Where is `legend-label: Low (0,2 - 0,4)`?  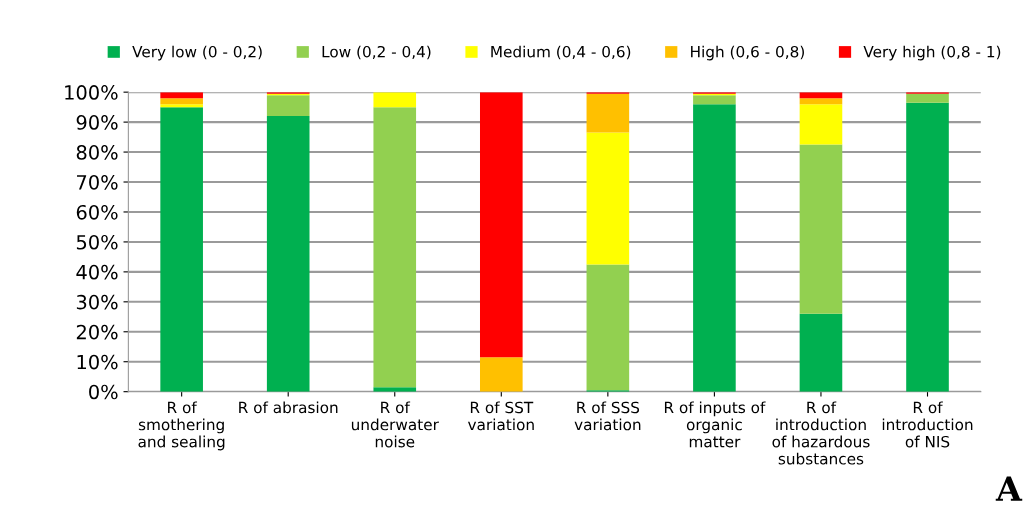
legend-label: Low (0,2 - 0,4) is located at coordinates (376, 52).